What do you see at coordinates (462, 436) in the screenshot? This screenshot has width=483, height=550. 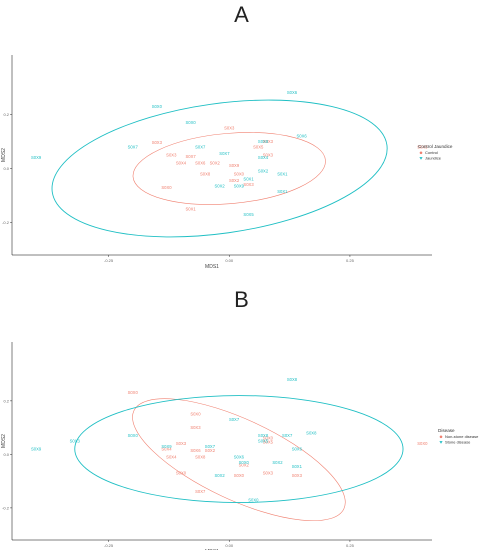 I see `legend-entry-label: Non-stone disease` at bounding box center [462, 436].